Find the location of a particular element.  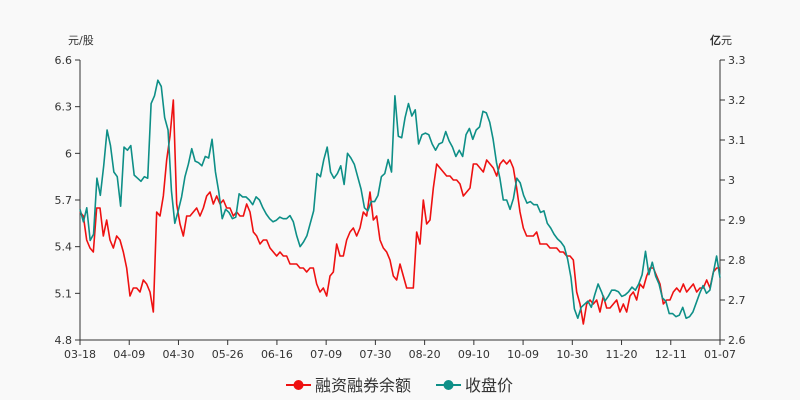

x-tick-label: 04-30 is located at coordinates (178, 354).